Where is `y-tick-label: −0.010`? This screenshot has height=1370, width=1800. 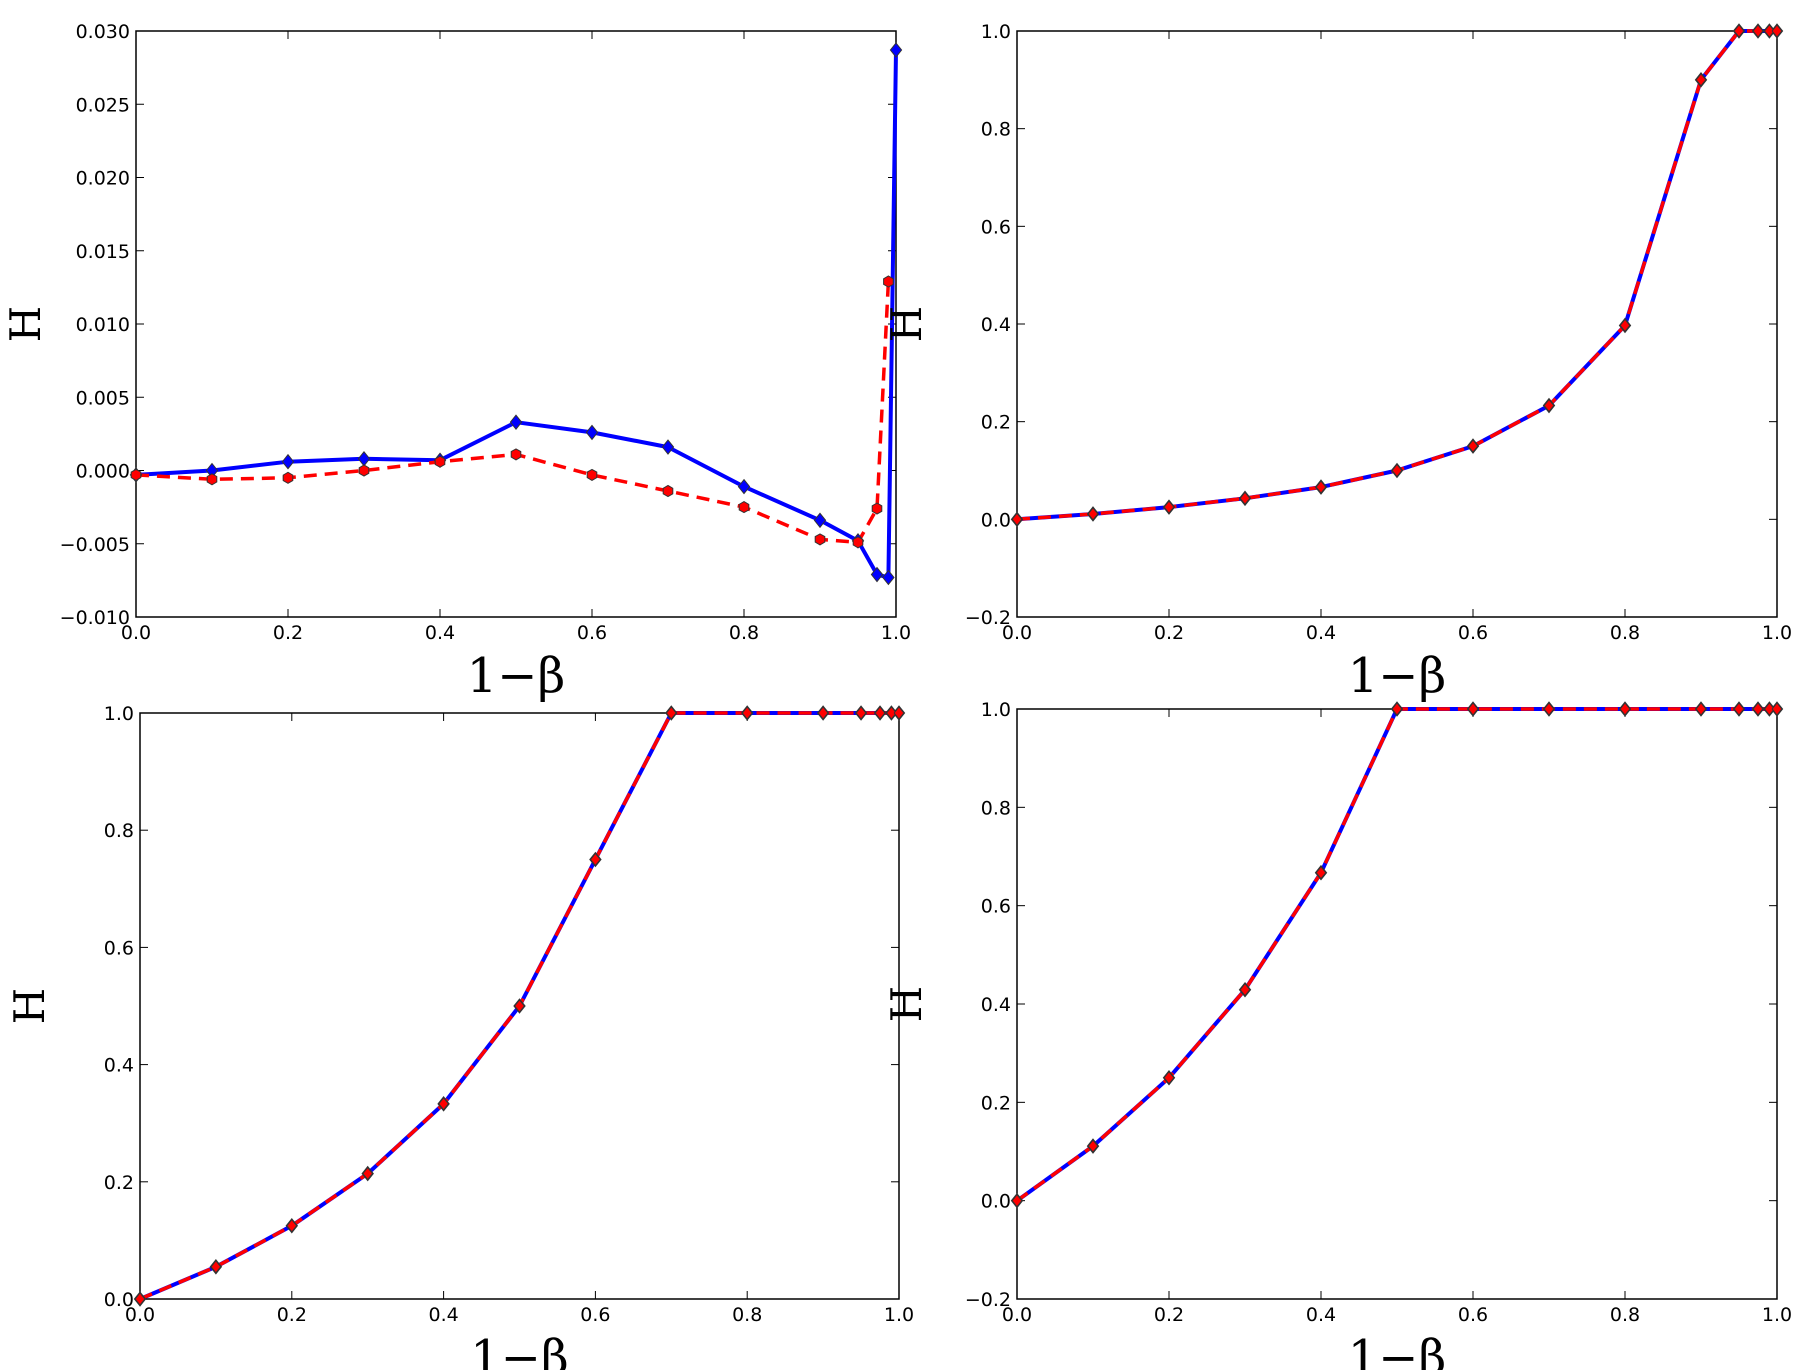 y-tick-label: −0.010 is located at coordinates (95, 618).